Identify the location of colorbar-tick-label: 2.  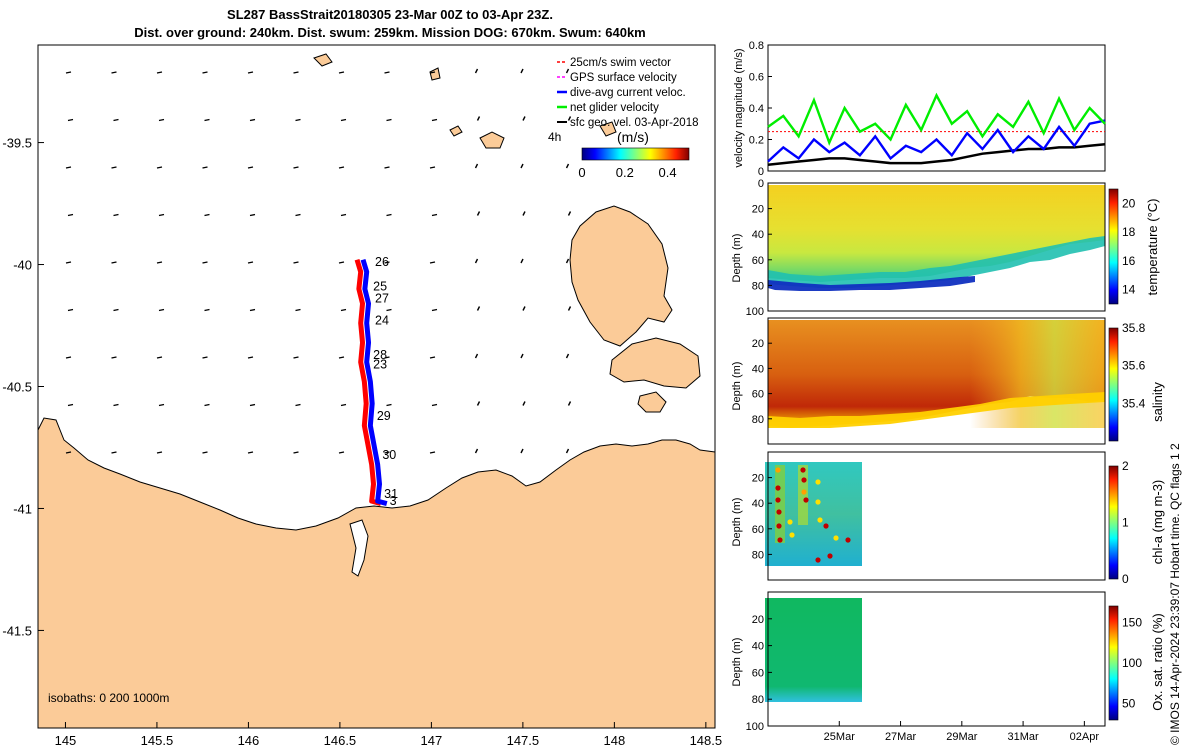
(1125, 466).